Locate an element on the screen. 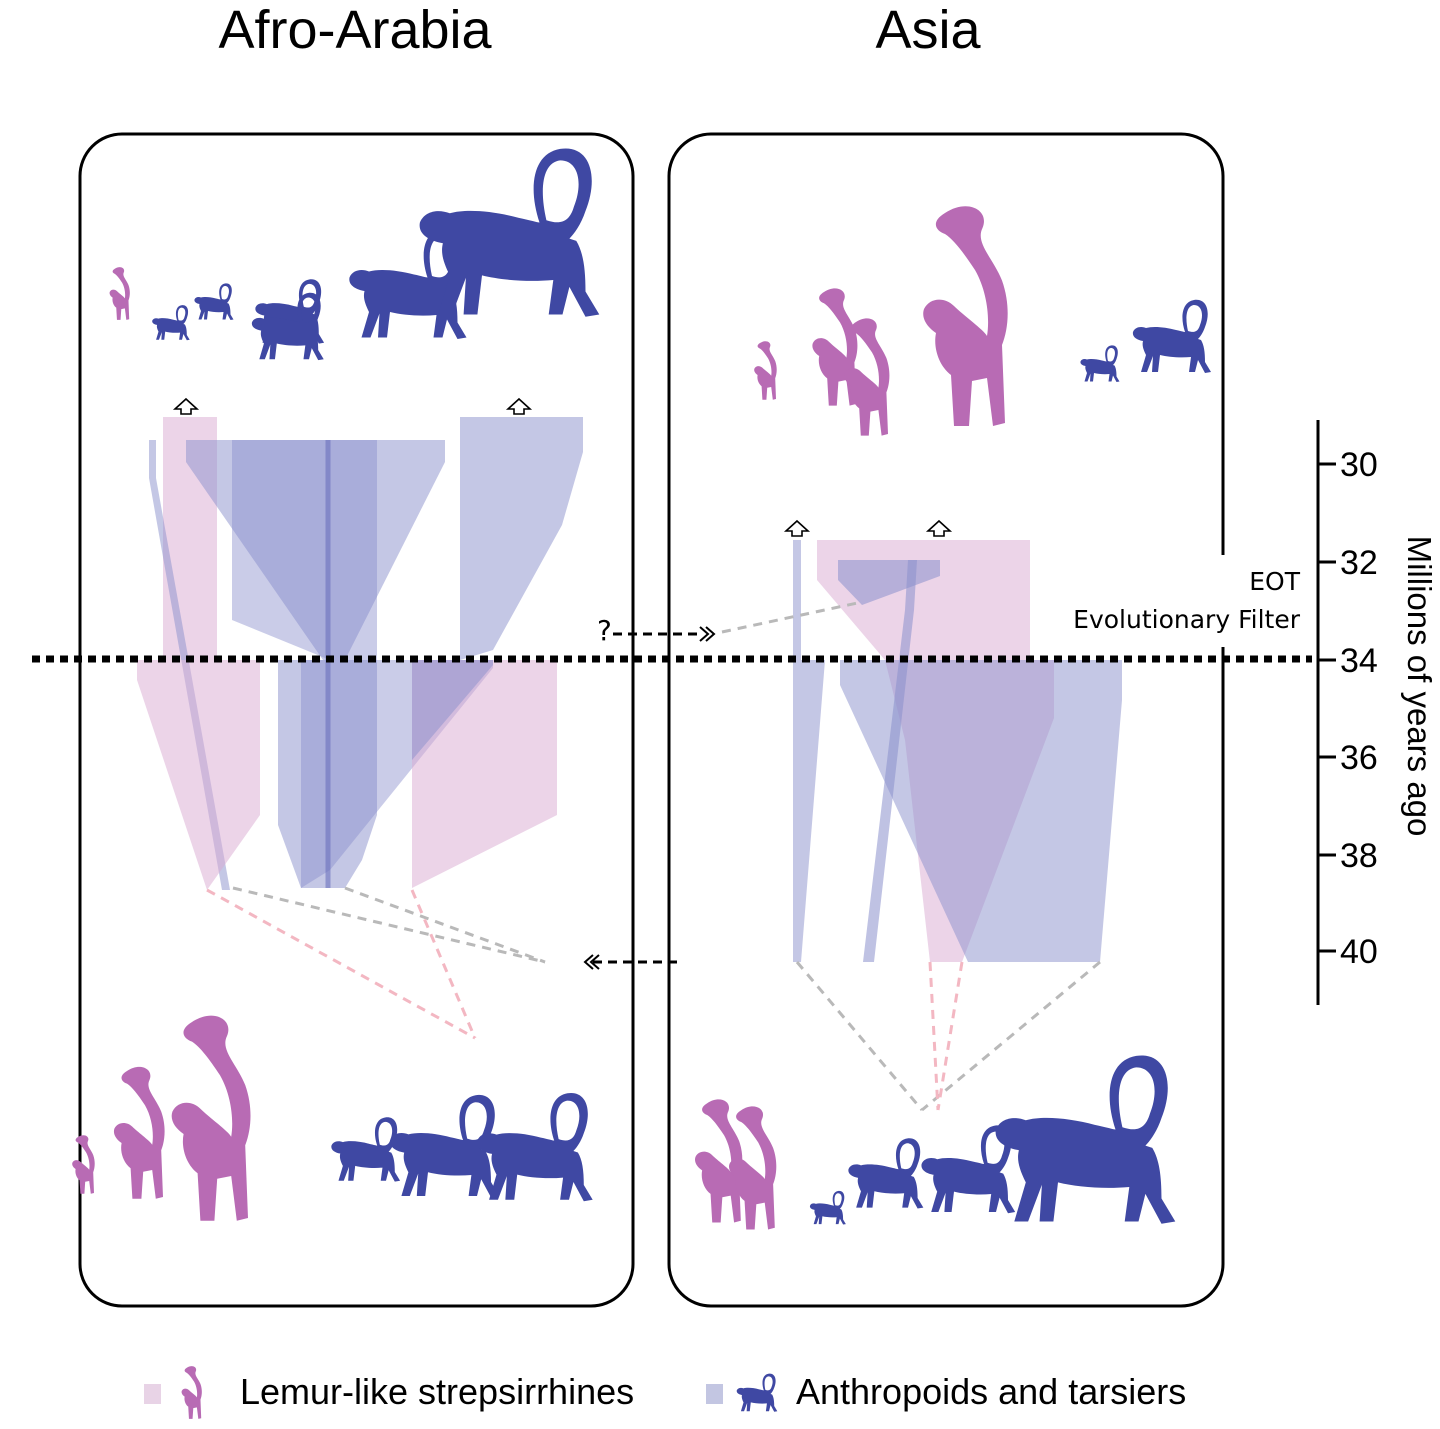 This screenshot has height=1429, width=1440. afro-top-animals is located at coordinates (354, 254).